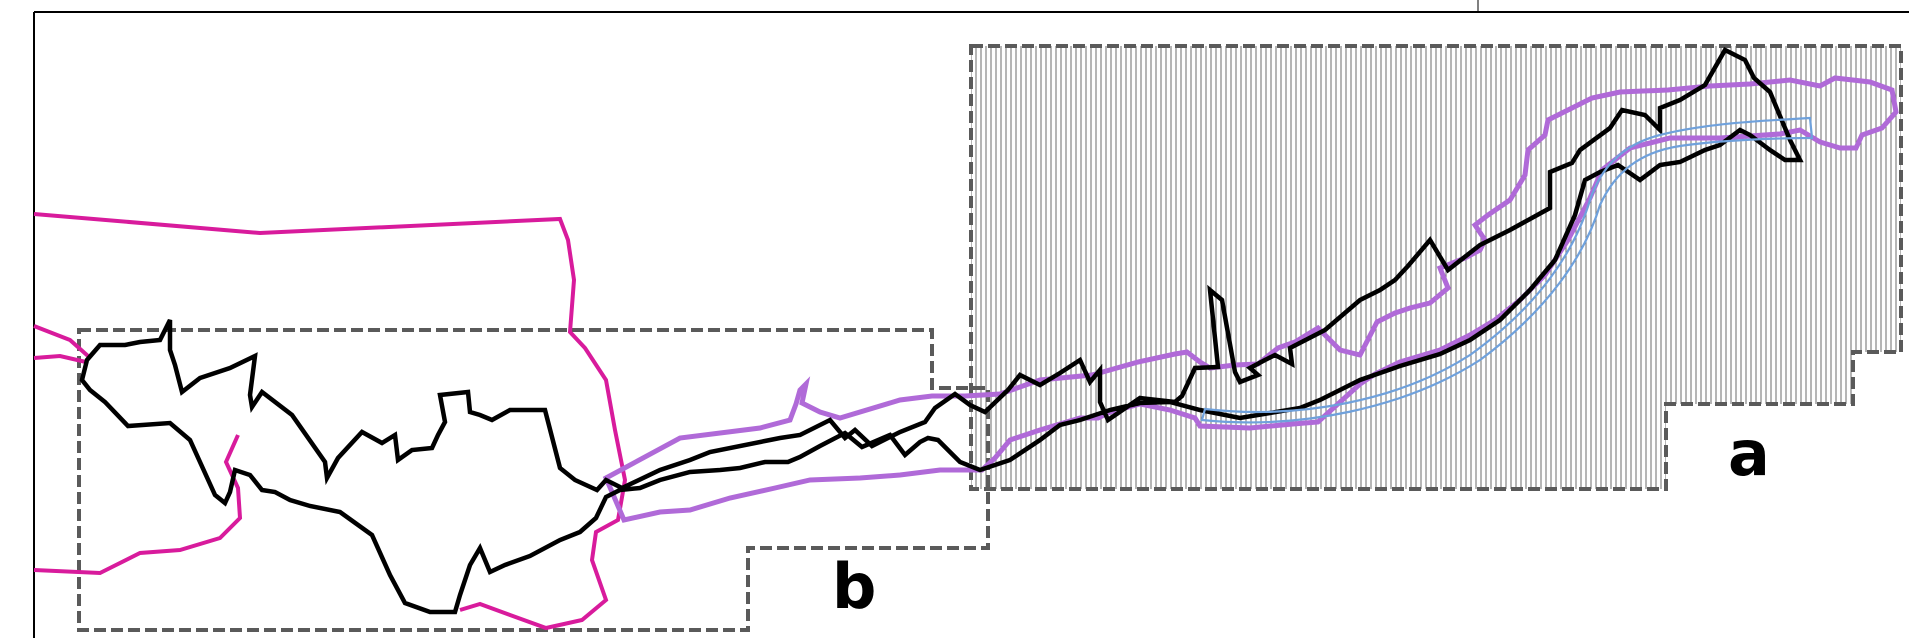 This screenshot has height=638, width=1909. I want to click on zone-b-label: b, so click(854, 586).